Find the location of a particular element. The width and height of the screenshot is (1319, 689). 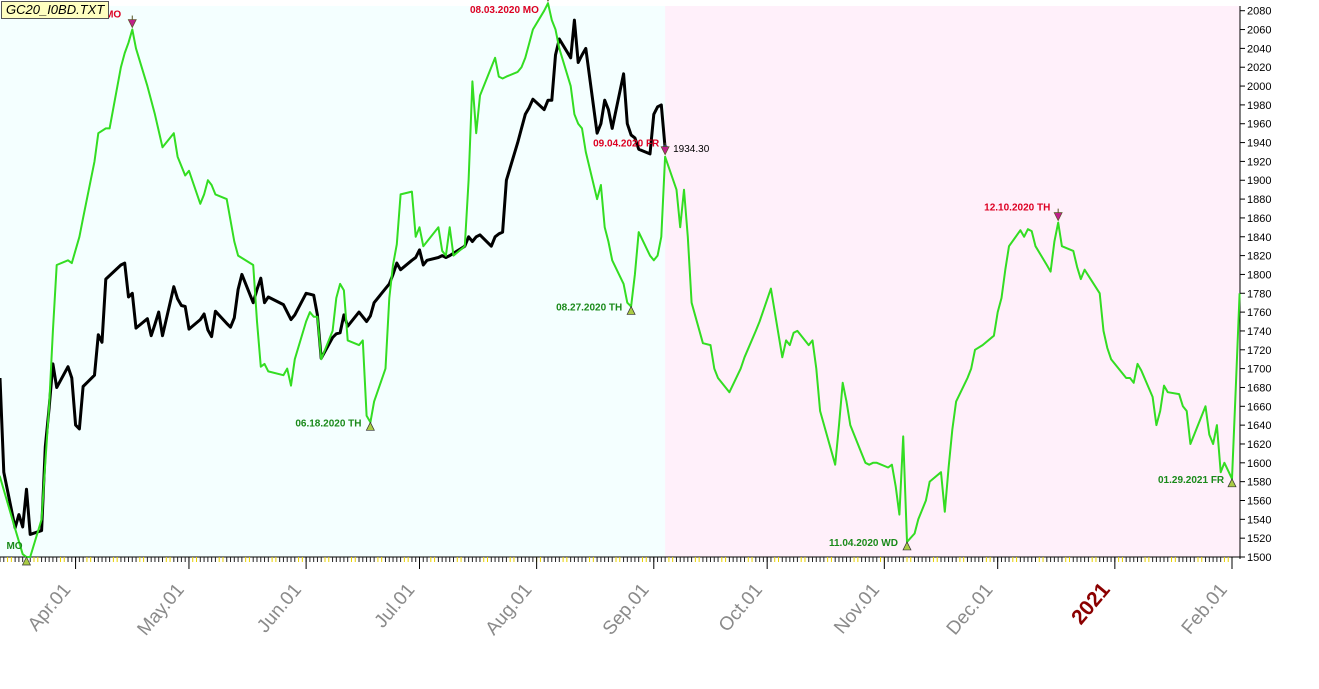

y-tick-label: 2020 is located at coordinates (1259, 68).